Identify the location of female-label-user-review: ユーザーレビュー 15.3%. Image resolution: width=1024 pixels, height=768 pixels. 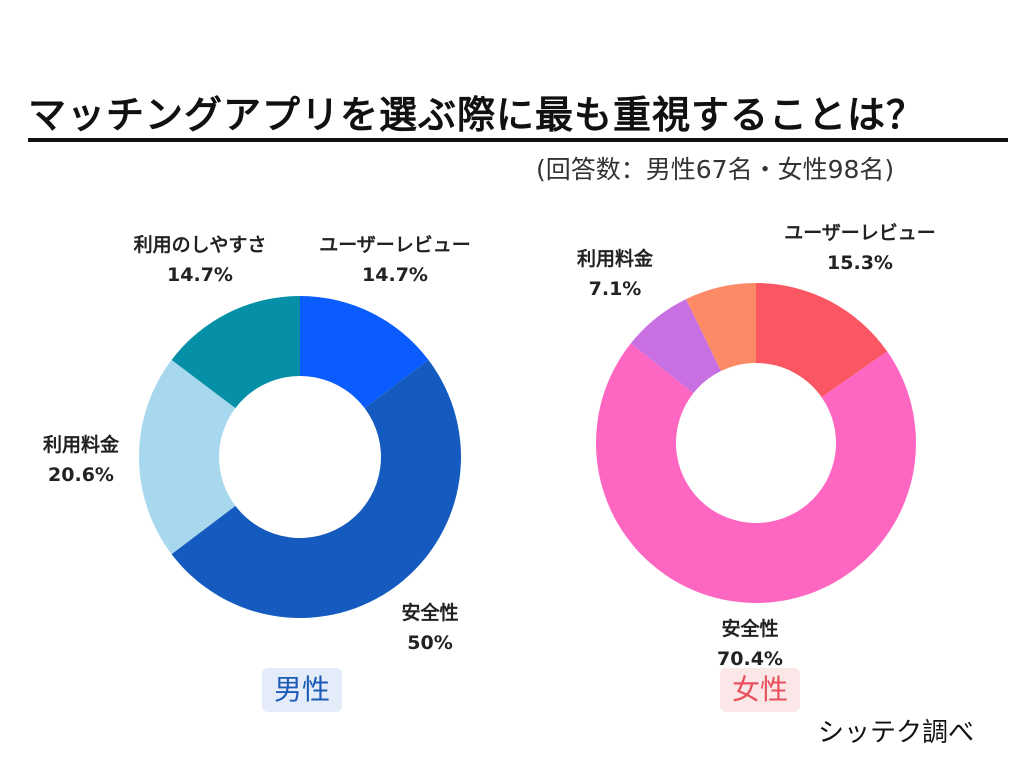
(860, 248).